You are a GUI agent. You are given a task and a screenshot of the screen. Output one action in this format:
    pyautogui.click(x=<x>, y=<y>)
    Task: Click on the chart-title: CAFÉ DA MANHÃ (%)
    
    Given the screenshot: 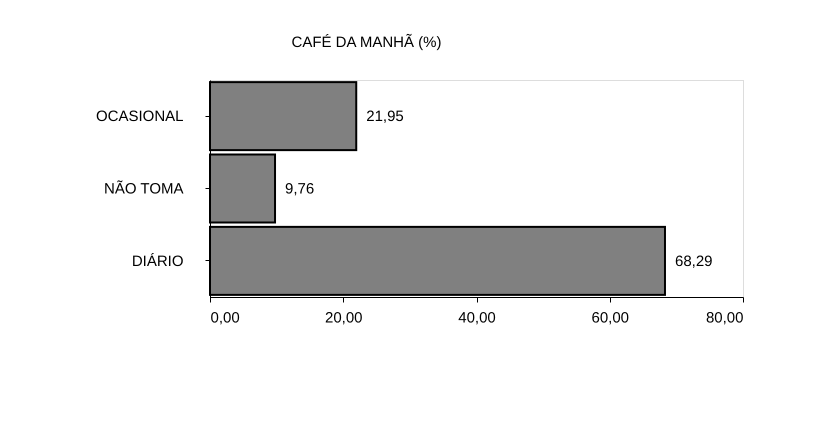 What is the action you would take?
    pyautogui.click(x=366, y=42)
    